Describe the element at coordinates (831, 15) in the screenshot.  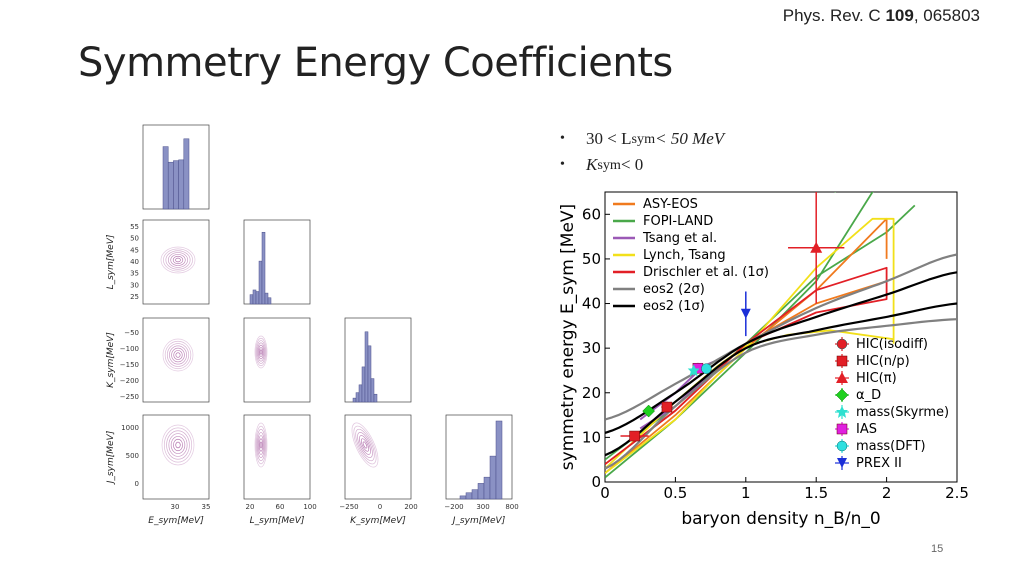
I see `journal-name: Phys. Rev. C` at that location.